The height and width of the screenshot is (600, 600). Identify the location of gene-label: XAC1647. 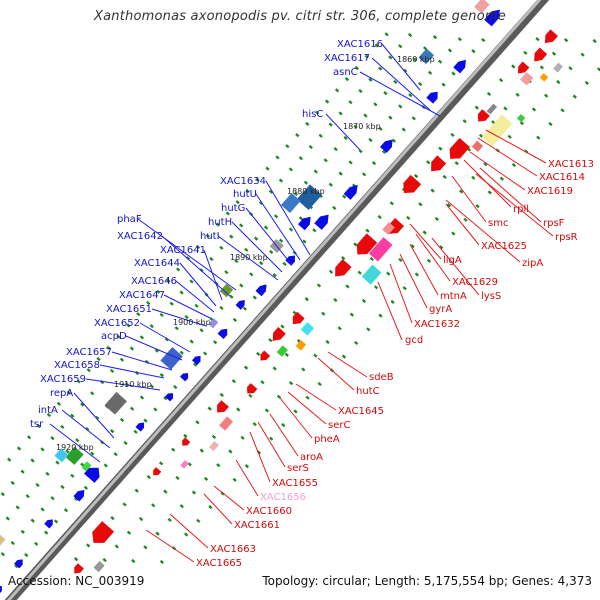
(142, 295).